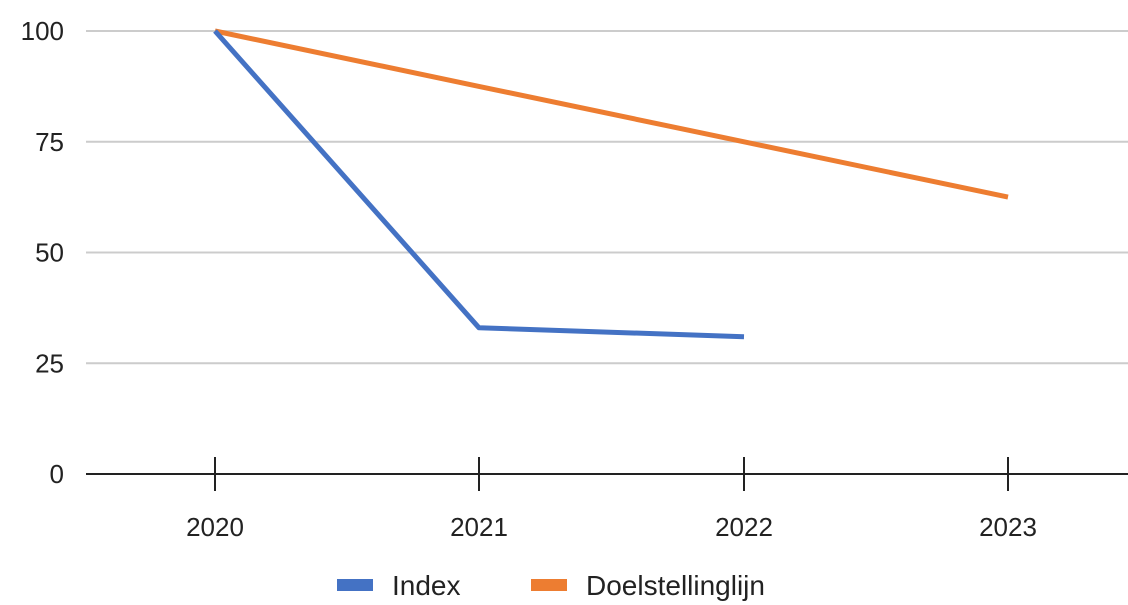 The image size is (1128, 605). What do you see at coordinates (426, 585) in the screenshot?
I see `legend-label: Index` at bounding box center [426, 585].